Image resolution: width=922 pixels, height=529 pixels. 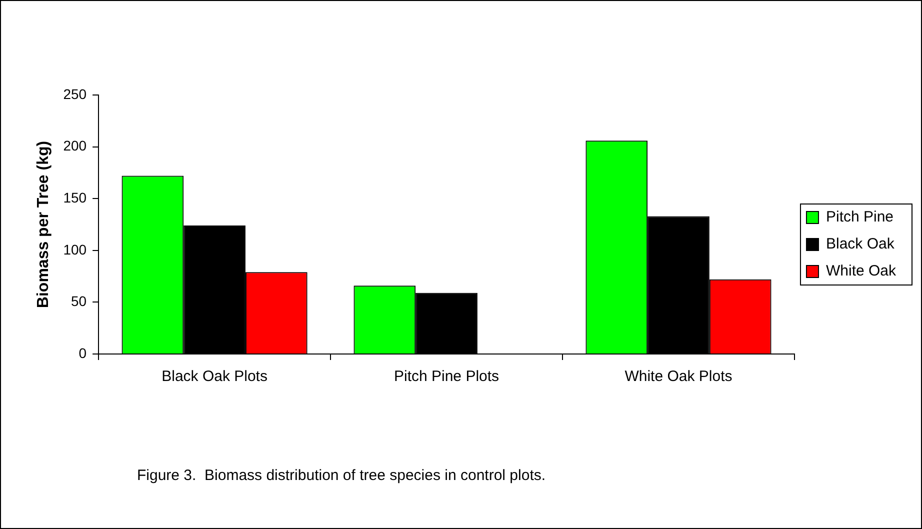 I want to click on y-tick-label: 50, so click(x=78, y=301).